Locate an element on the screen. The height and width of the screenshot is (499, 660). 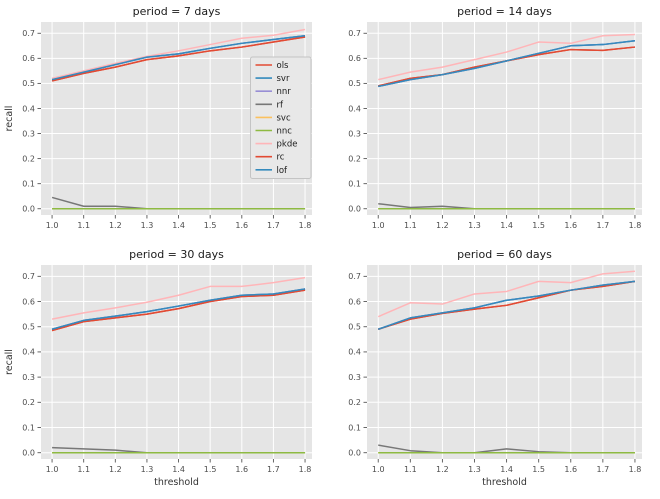
legend-label-pkde: pkde is located at coordinates (287, 145).